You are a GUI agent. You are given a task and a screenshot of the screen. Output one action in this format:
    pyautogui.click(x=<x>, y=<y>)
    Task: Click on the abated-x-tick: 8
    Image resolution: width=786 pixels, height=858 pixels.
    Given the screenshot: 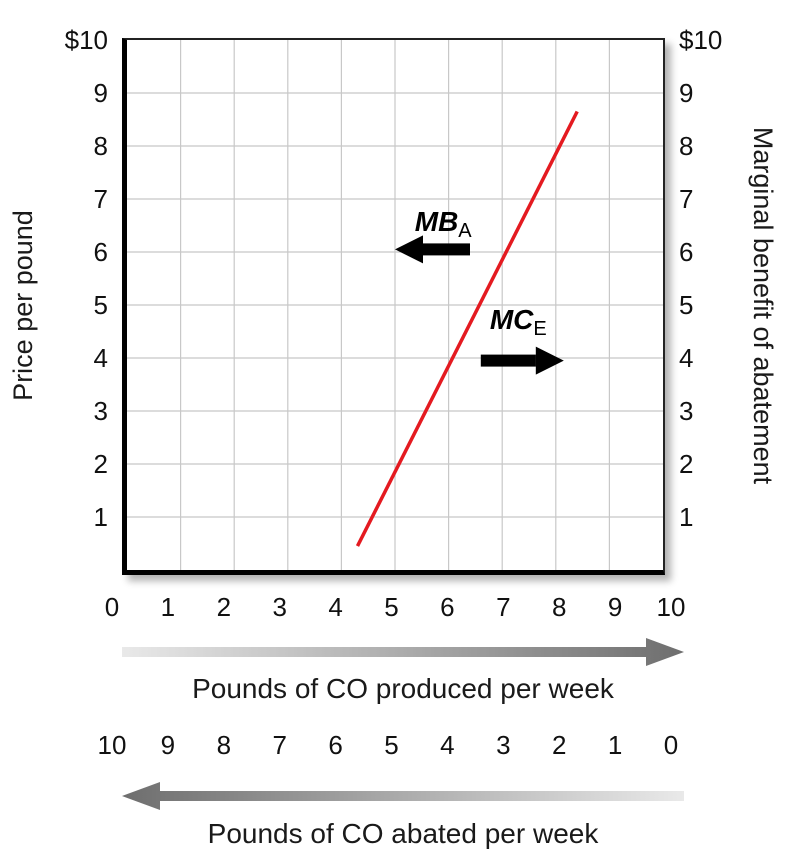 What is the action you would take?
    pyautogui.click(x=224, y=745)
    